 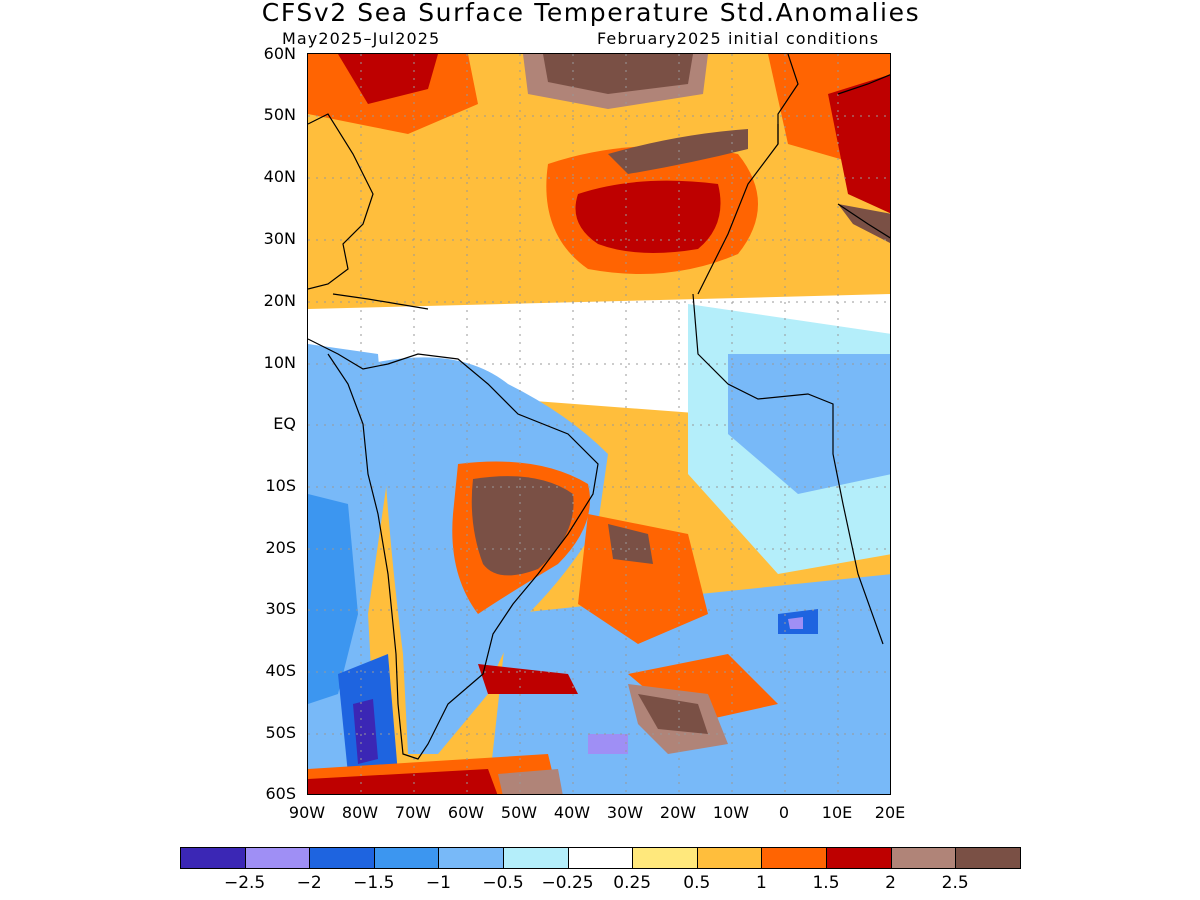 What do you see at coordinates (519, 812) in the screenshot?
I see `lon-label: 50W` at bounding box center [519, 812].